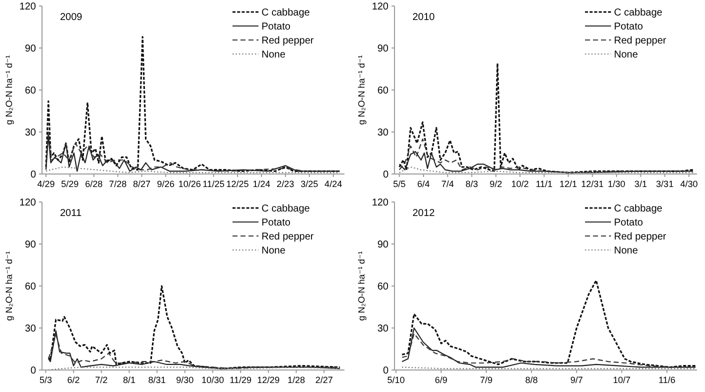 The width and height of the screenshot is (705, 392). Describe the element at coordinates (569, 184) in the screenshot. I see `x-tick-label: 12/1` at that location.